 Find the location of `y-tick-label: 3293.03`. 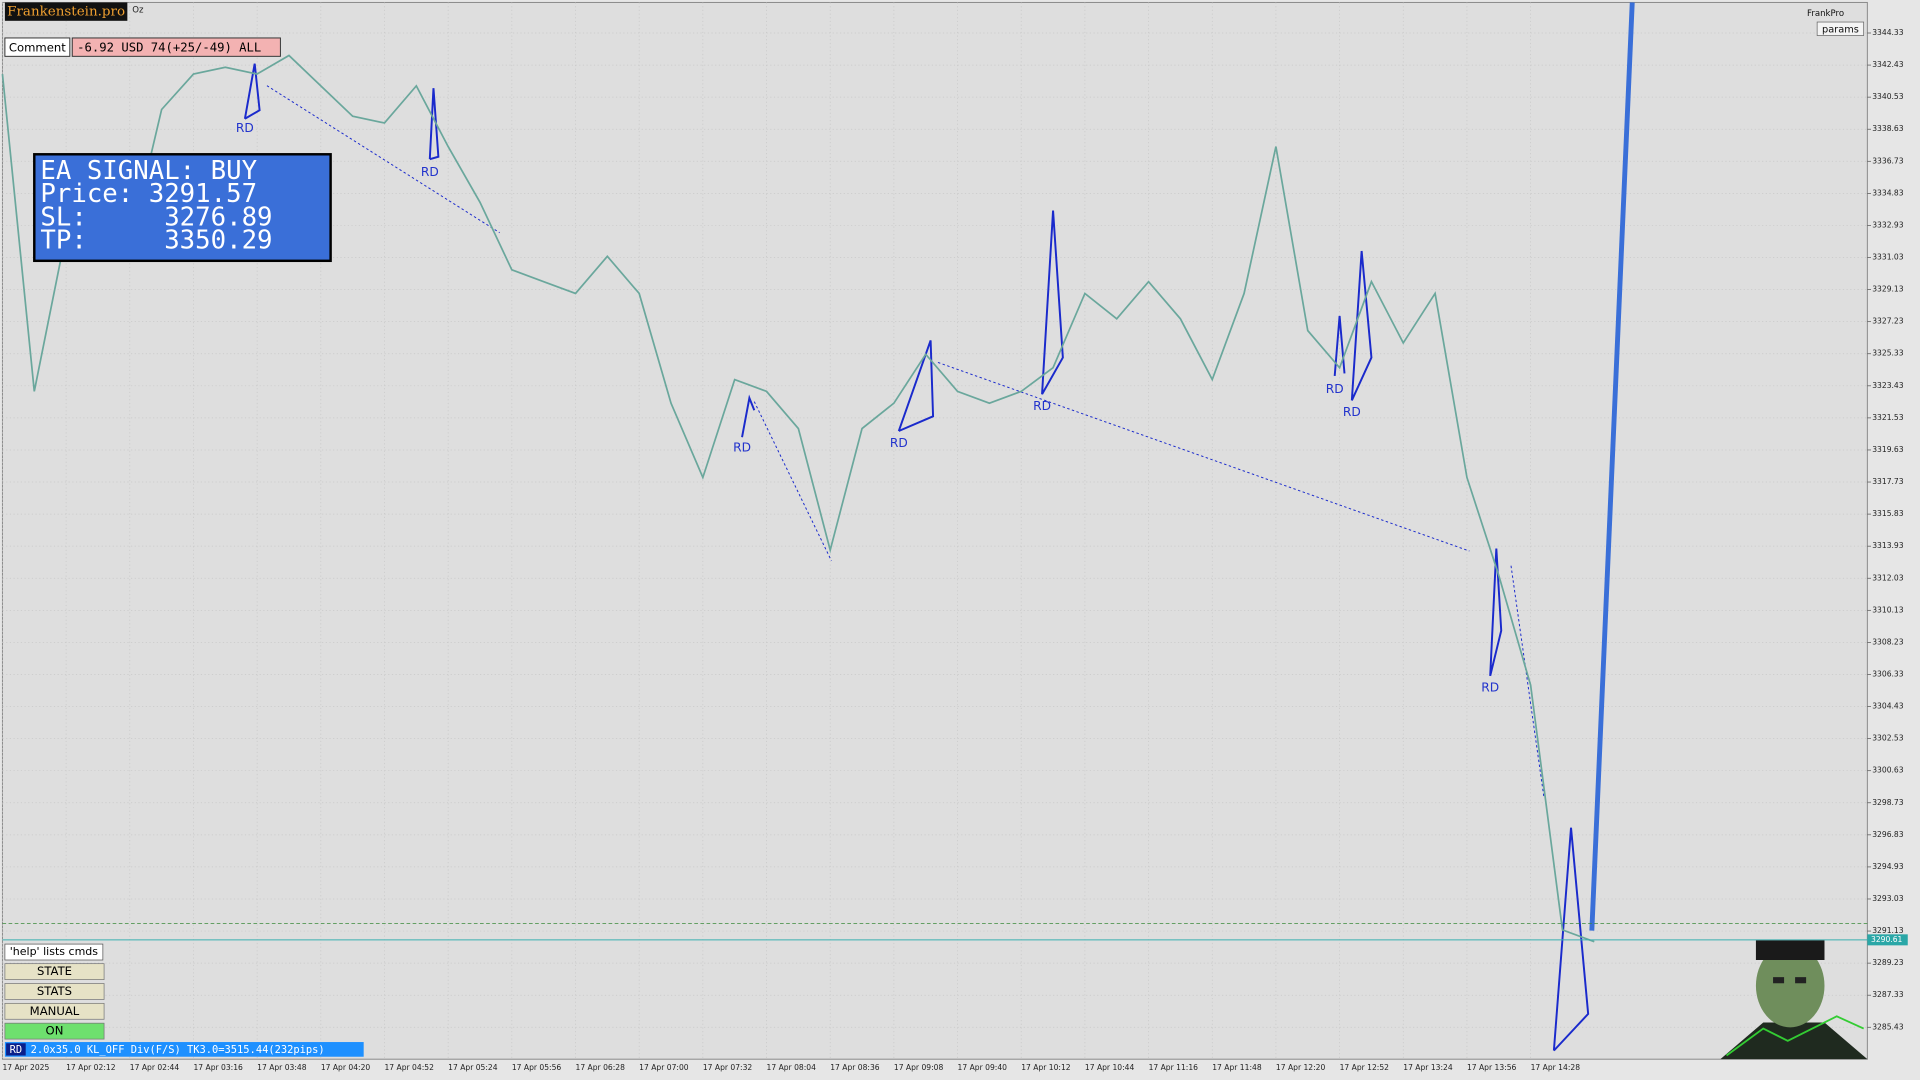

y-tick-label: 3293.03 is located at coordinates (1888, 898).